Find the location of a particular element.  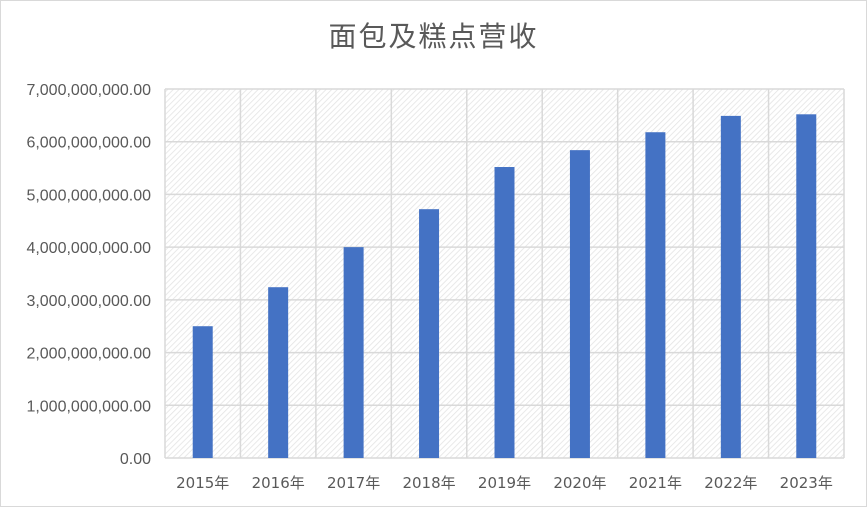

x-tick-label: 2016年 is located at coordinates (278, 483).